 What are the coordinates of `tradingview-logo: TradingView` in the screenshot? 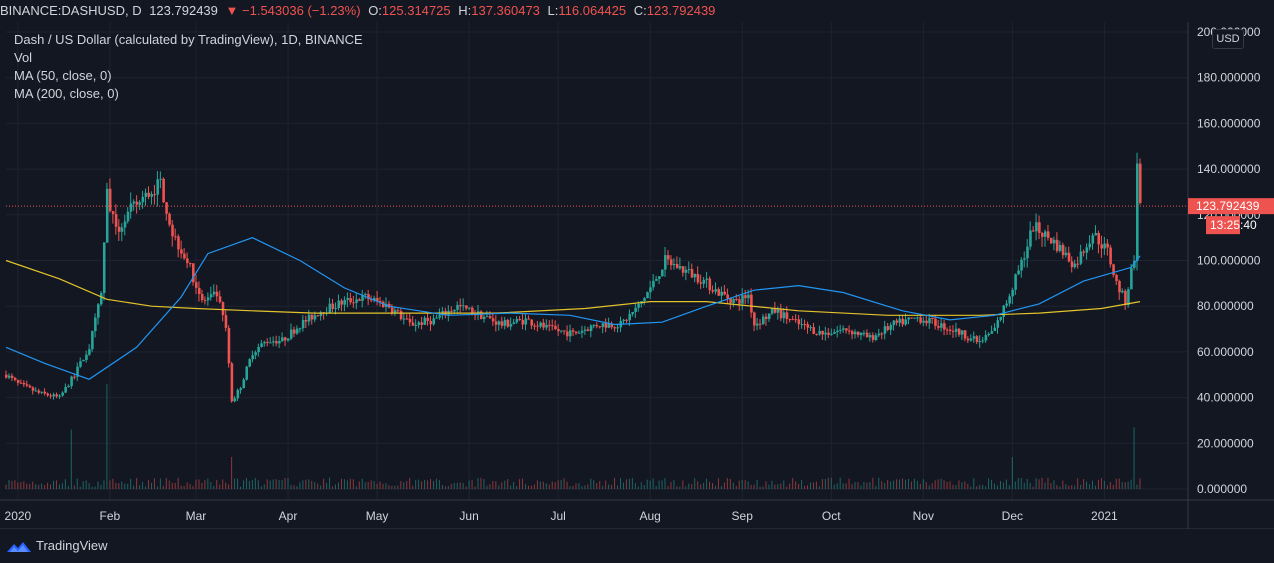 It's located at (57, 545).